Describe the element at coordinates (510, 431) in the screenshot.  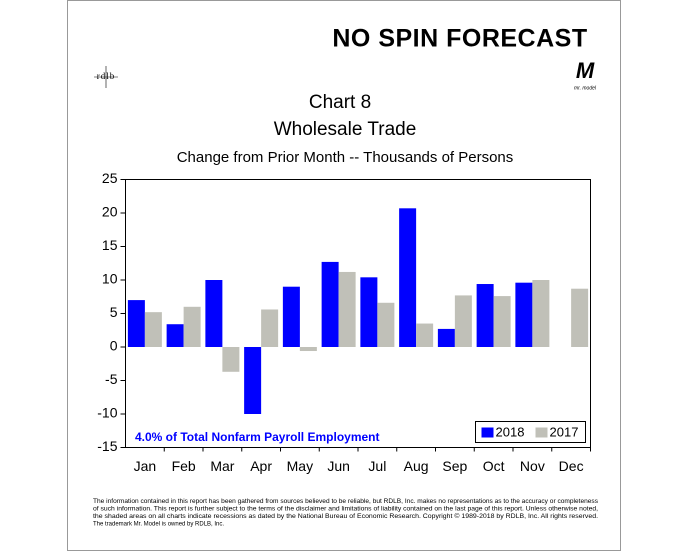
I see `legend-label: 2018` at that location.